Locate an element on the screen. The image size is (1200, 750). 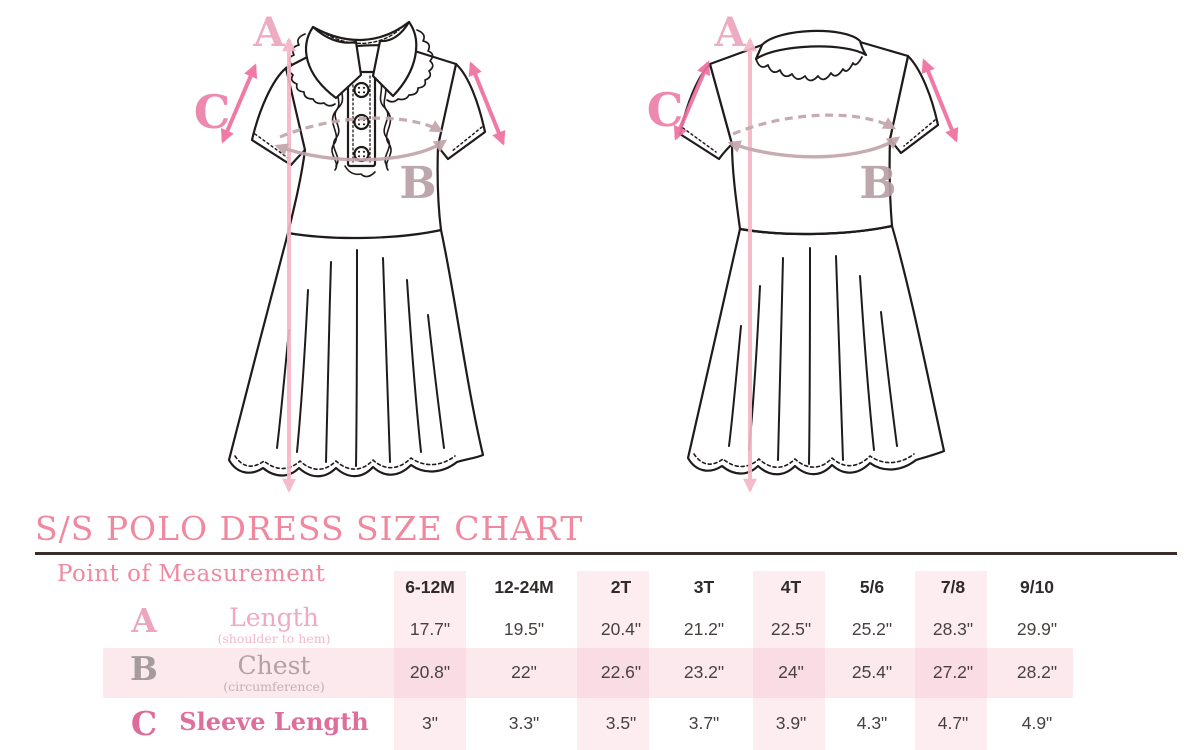
front-collar is located at coordinates (361, 60).